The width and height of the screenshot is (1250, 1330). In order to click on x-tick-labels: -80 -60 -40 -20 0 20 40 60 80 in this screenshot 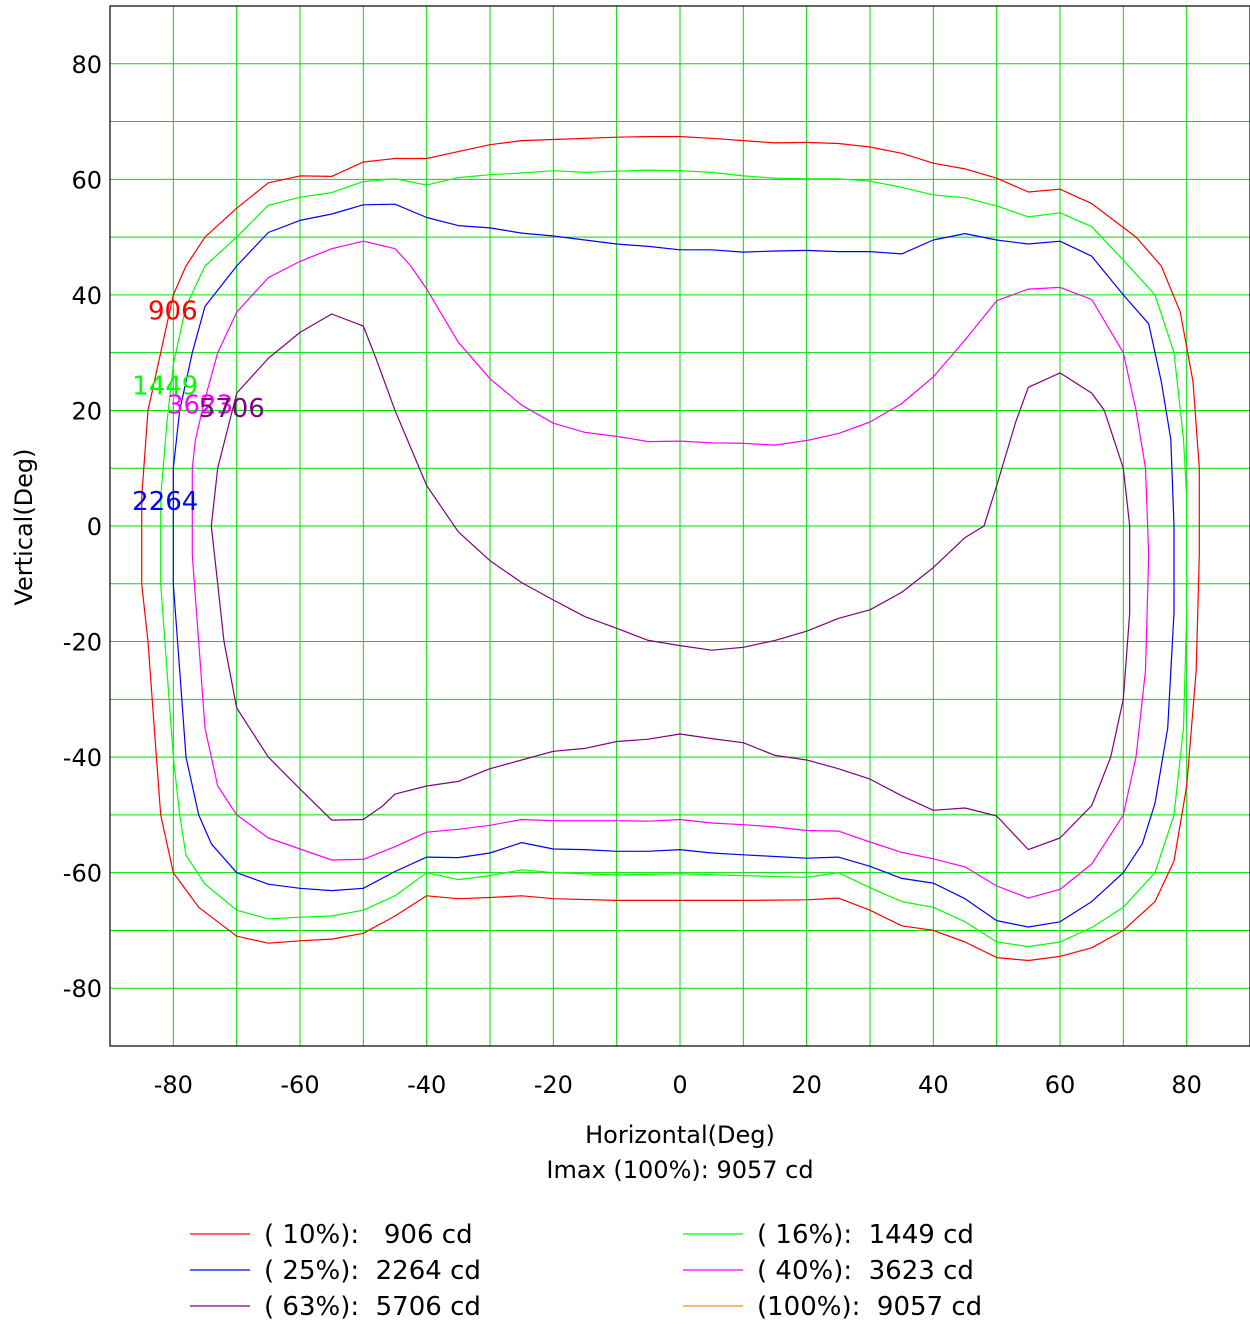, I will do `click(678, 1085)`.